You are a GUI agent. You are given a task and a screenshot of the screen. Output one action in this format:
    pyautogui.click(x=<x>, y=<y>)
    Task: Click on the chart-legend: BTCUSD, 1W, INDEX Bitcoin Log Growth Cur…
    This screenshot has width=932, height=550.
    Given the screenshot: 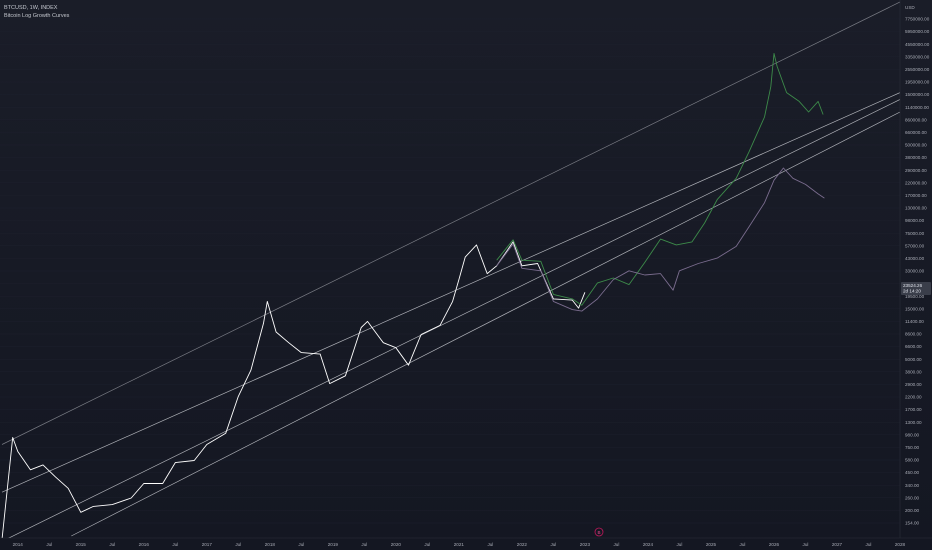 What is the action you would take?
    pyautogui.click(x=36, y=12)
    